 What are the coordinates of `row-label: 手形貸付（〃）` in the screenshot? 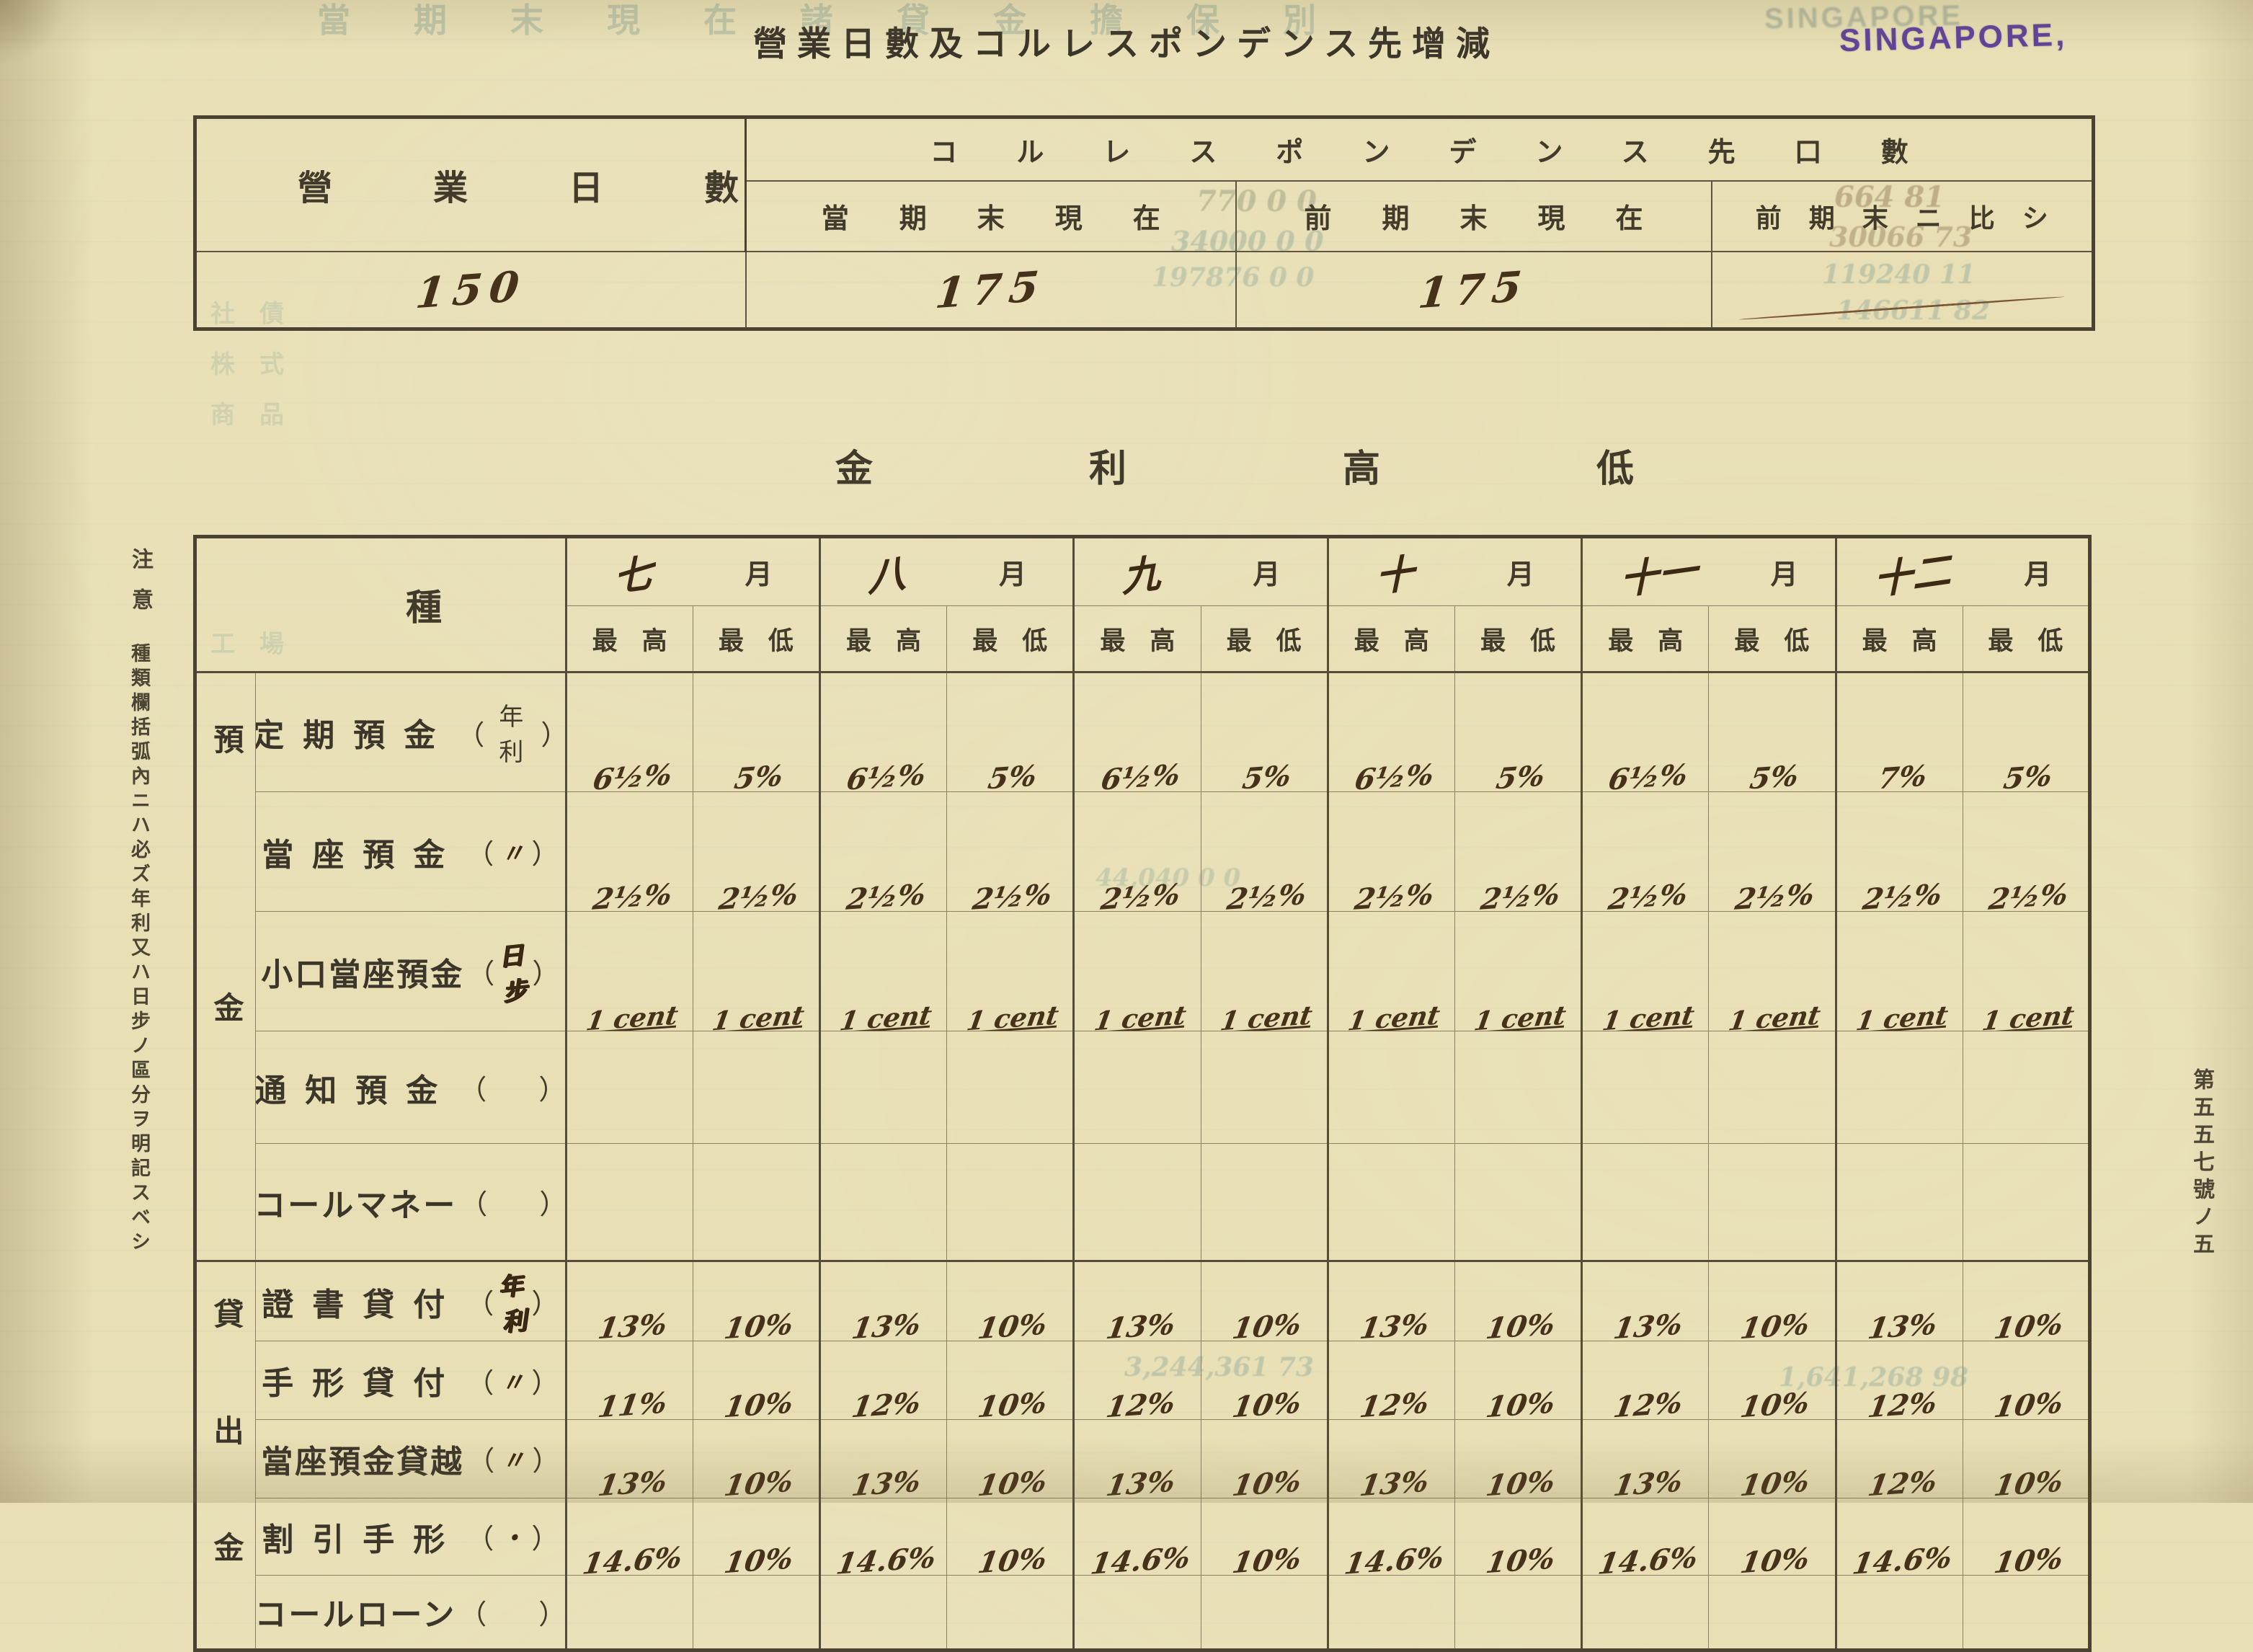 It's located at (411, 1380).